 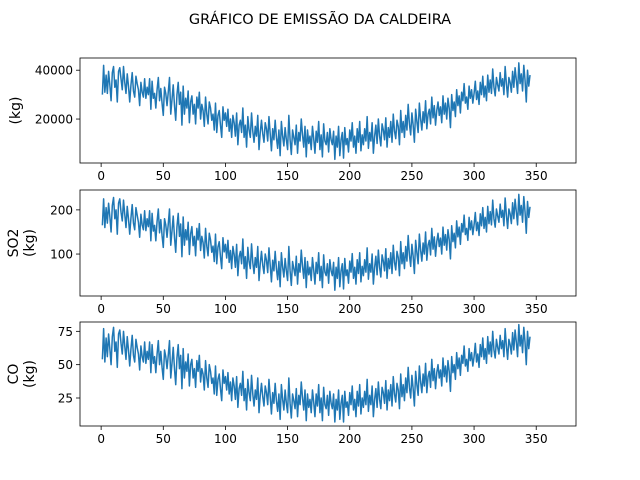 I want to click on co2-xtick-label: 100, so click(x=225, y=176).